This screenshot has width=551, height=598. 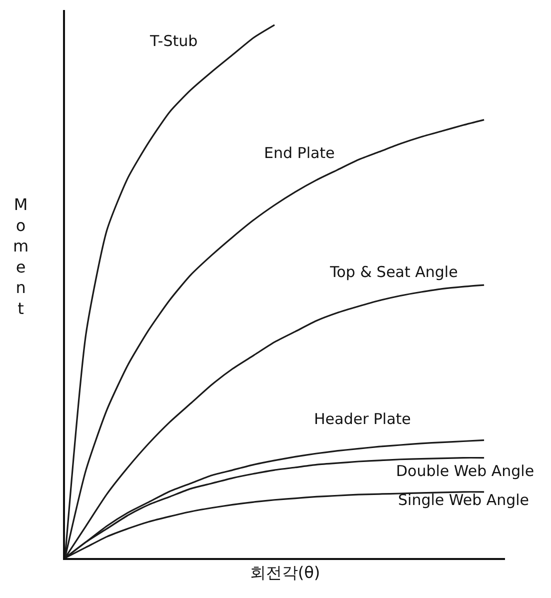 What do you see at coordinates (464, 500) in the screenshot?
I see `series-label: Single Web Angle` at bounding box center [464, 500].